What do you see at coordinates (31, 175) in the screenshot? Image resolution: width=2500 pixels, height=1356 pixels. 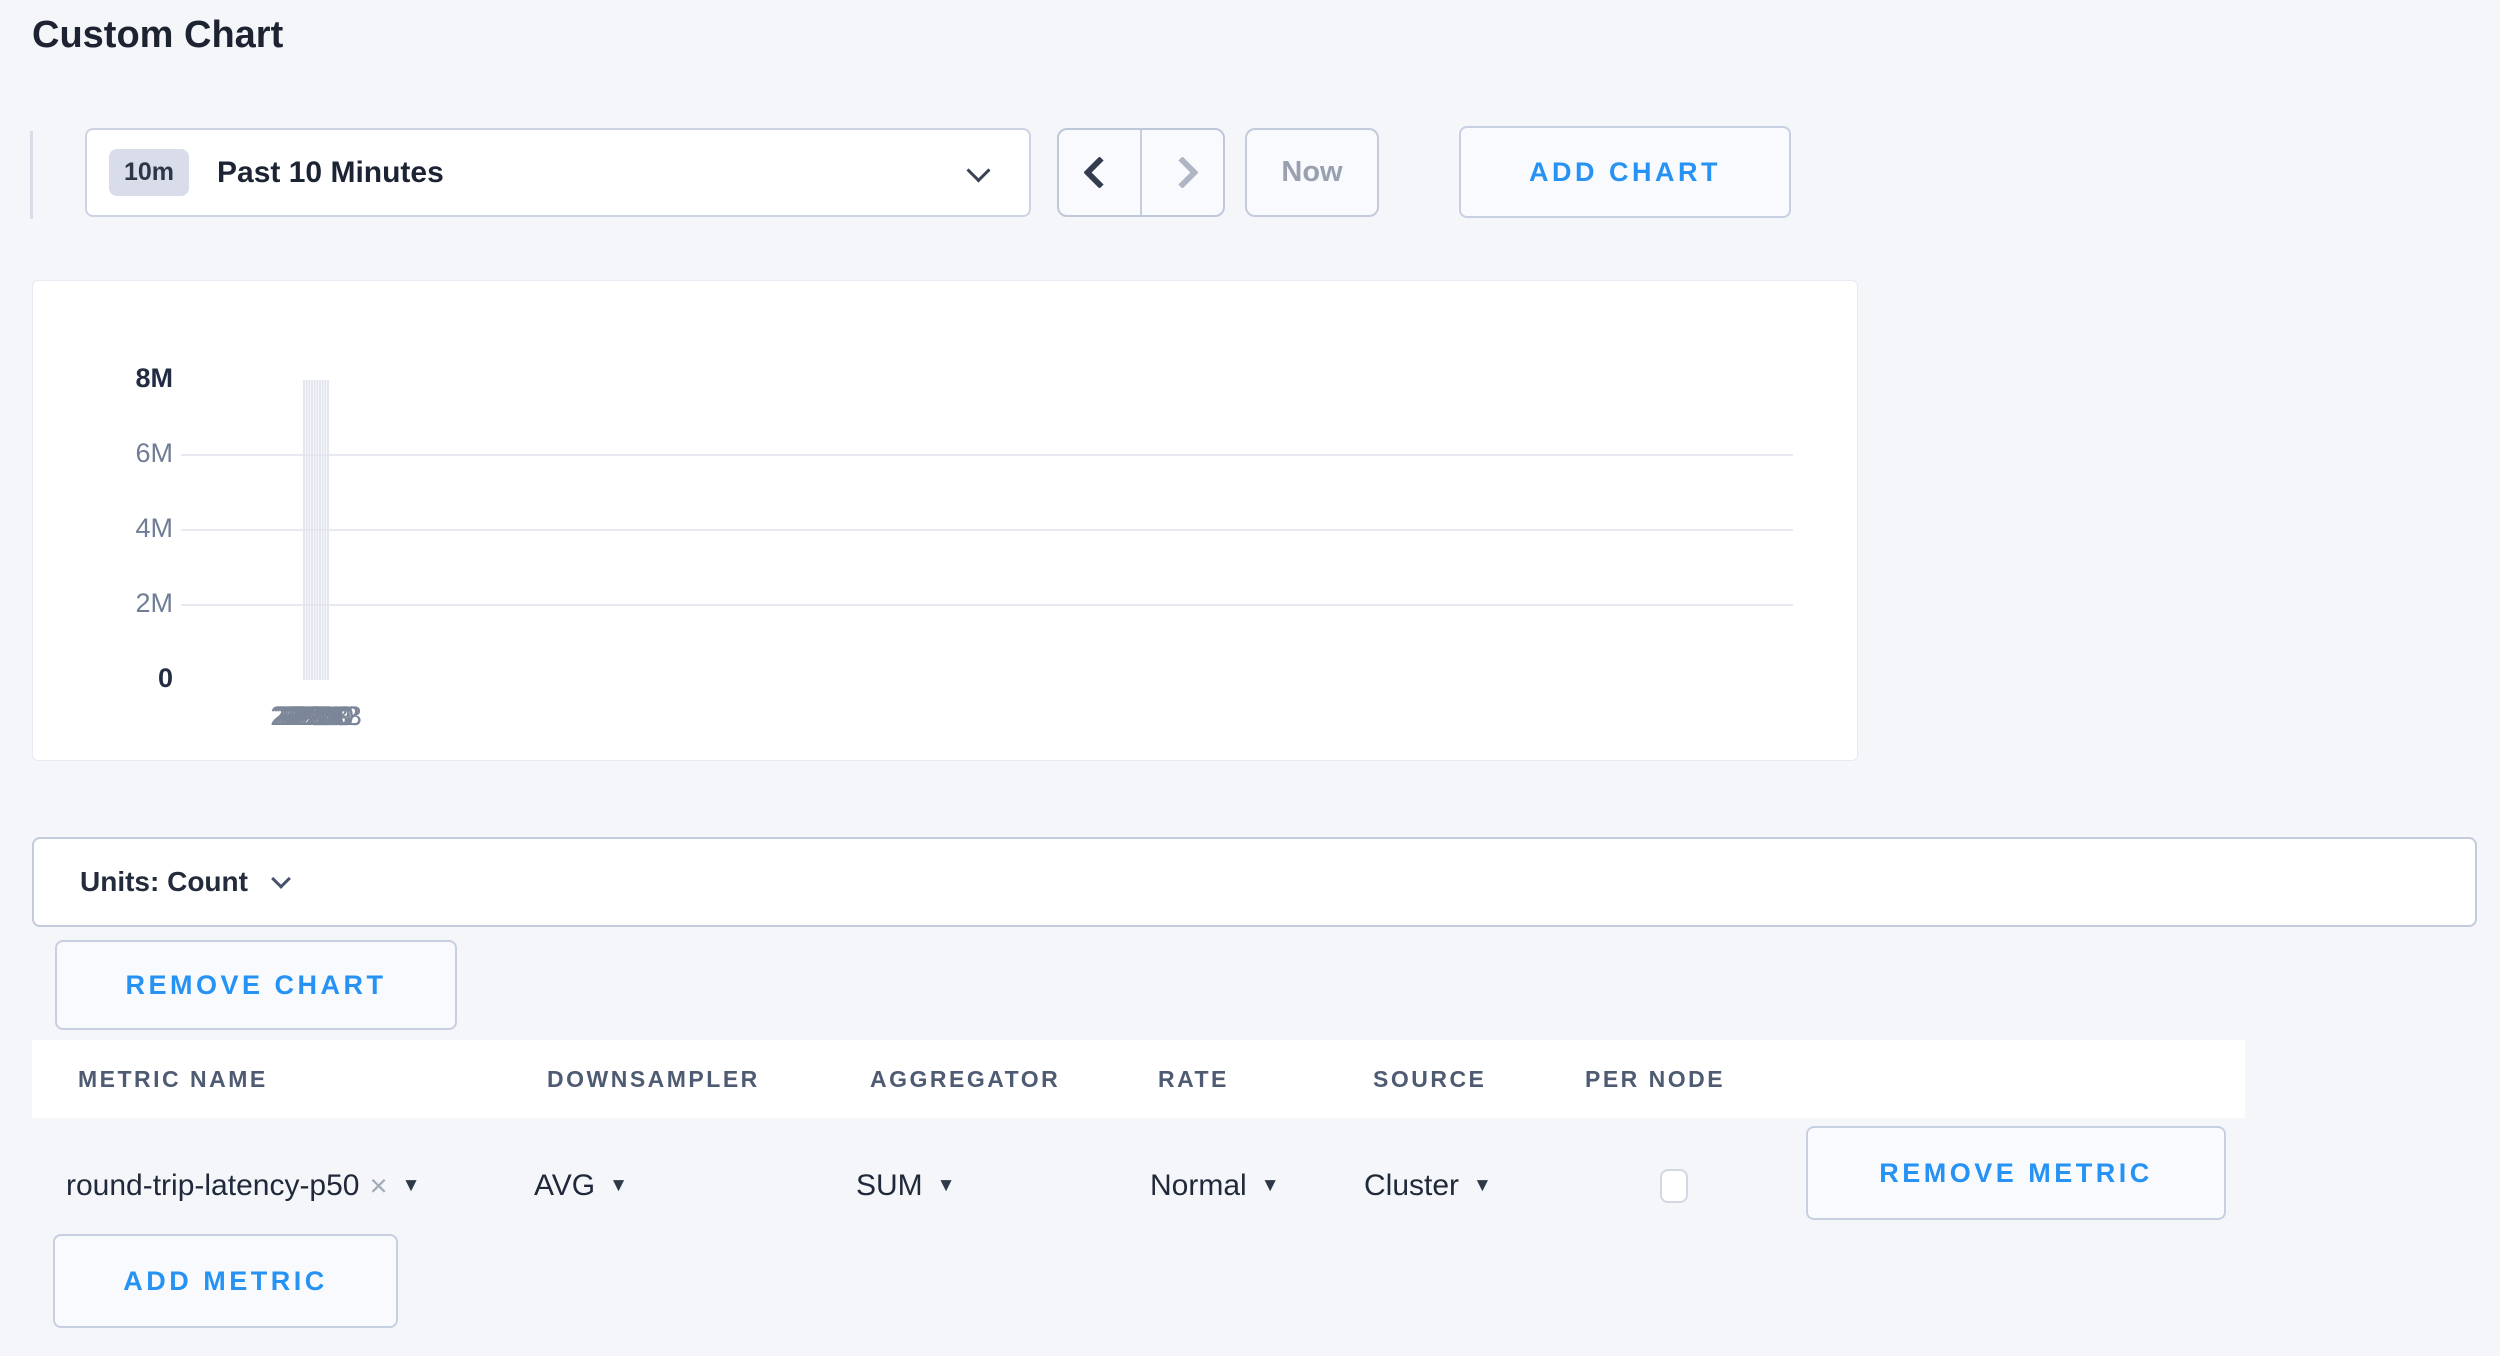 I see `toolbar-divider` at bounding box center [31, 175].